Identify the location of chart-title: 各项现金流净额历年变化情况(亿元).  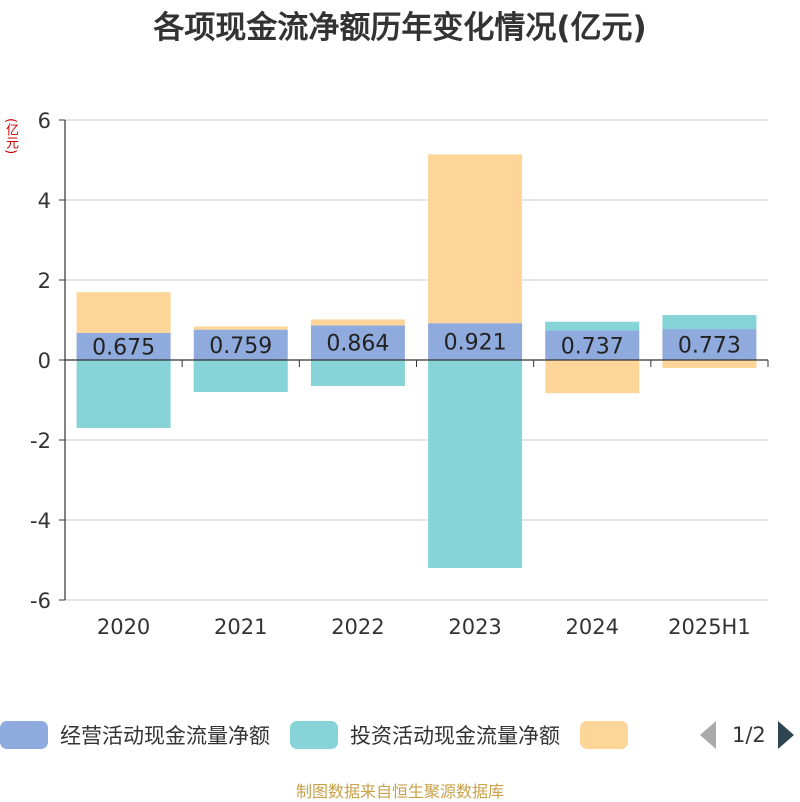
(400, 28).